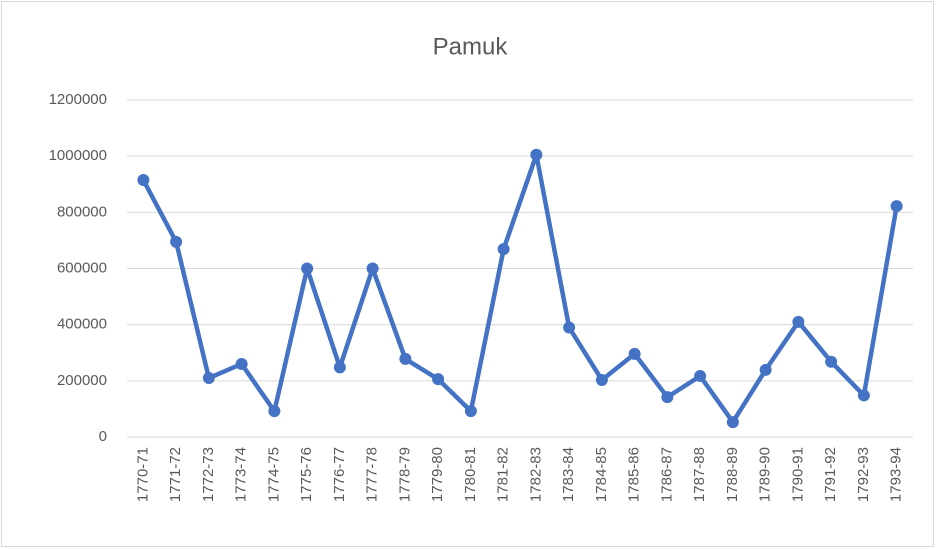 The image size is (936, 549). Describe the element at coordinates (82, 211) in the screenshot. I see `y-tick-label: 800000` at that location.